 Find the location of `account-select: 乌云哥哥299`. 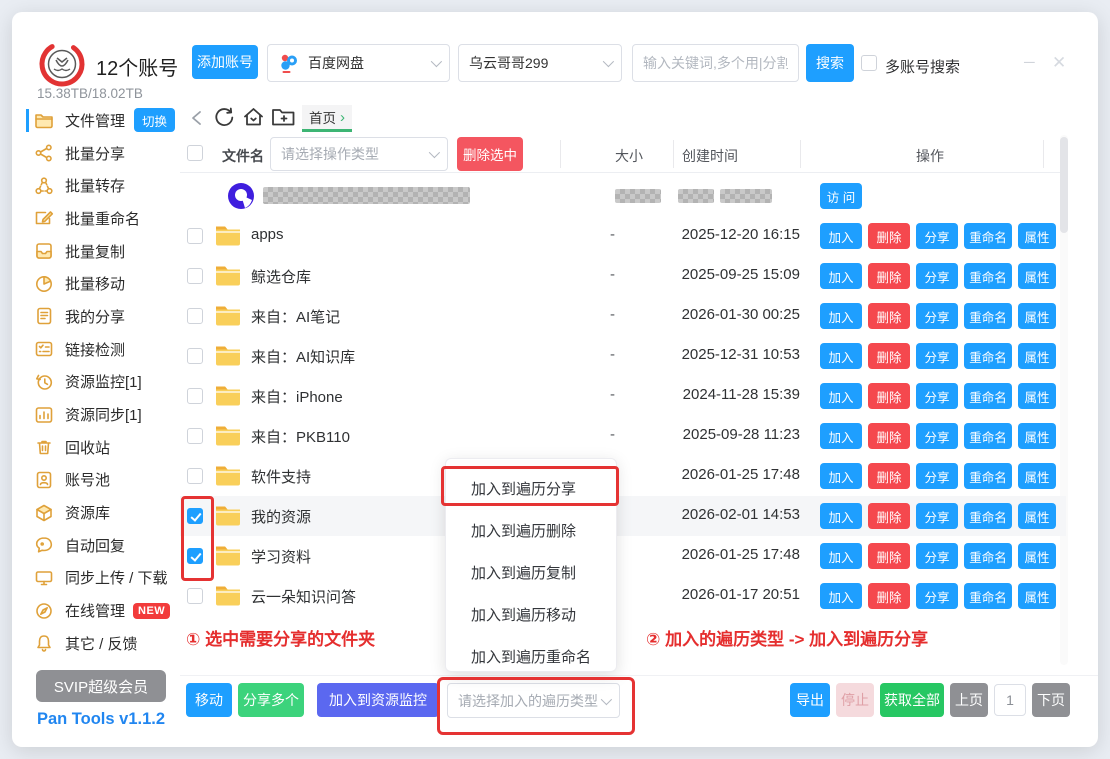

account-select: 乌云哥哥299 is located at coordinates (540, 63).